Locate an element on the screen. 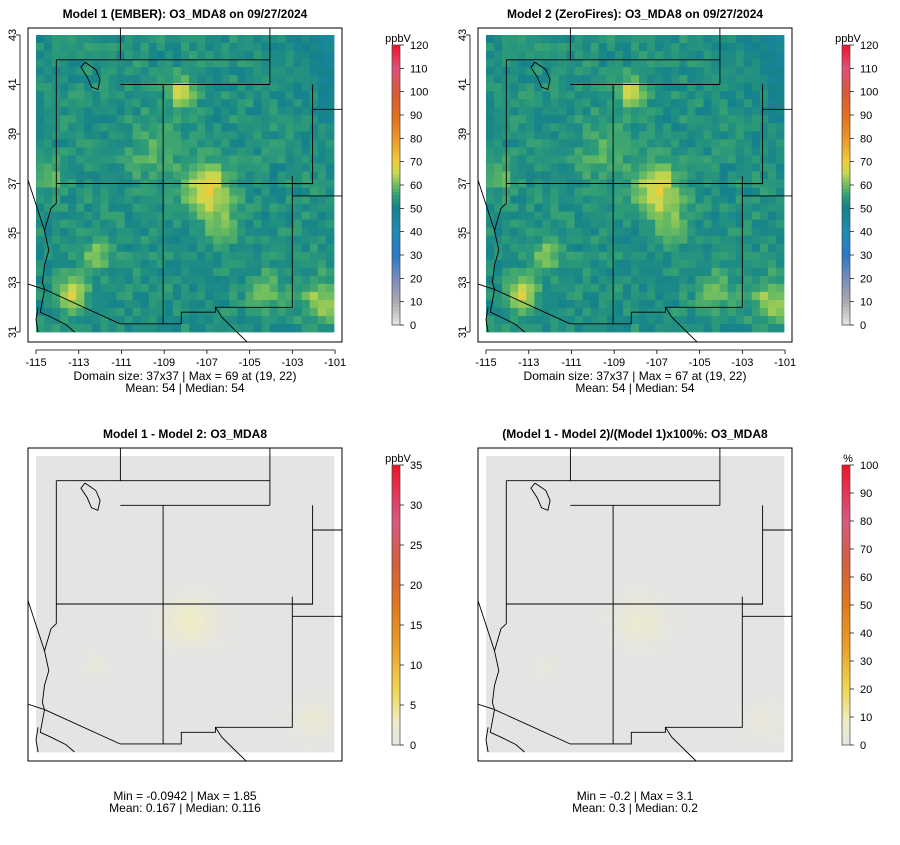 This screenshot has height=845, width=900. colorbar-tick-label: 40 is located at coordinates (416, 233).